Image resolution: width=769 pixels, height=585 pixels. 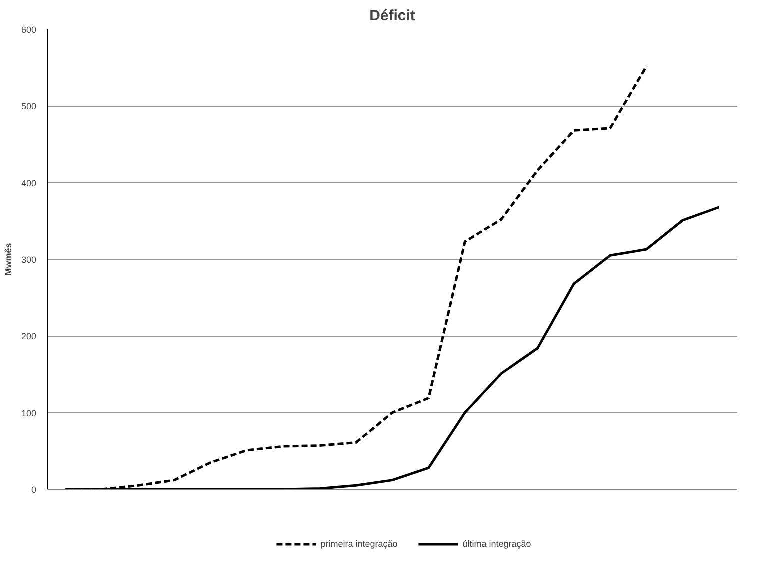 What do you see at coordinates (29, 337) in the screenshot?
I see `y-tick-label: 200` at bounding box center [29, 337].